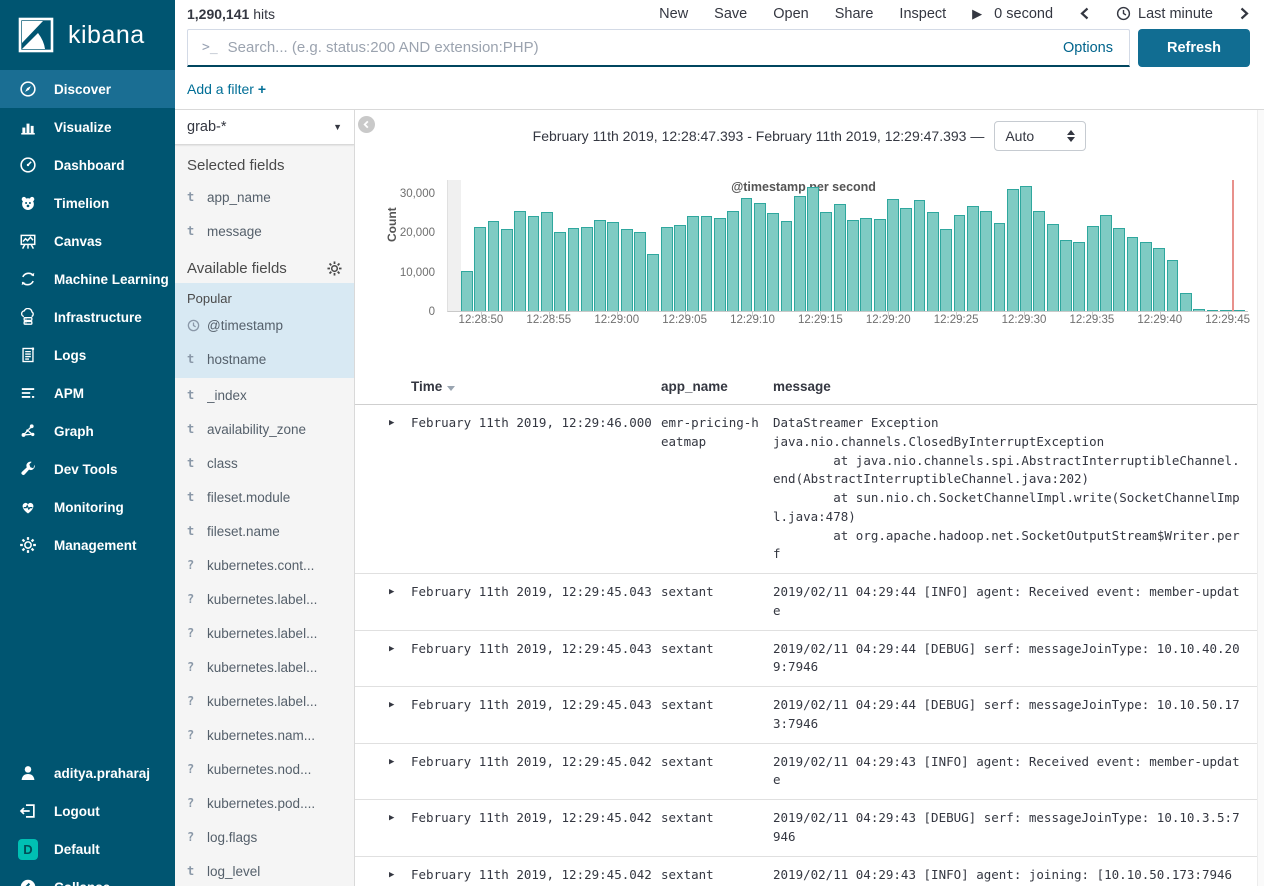 The height and width of the screenshot is (886, 1264). Describe the element at coordinates (87, 507) in the screenshot. I see `sidebar-item-monitoring: Monitoring` at that location.